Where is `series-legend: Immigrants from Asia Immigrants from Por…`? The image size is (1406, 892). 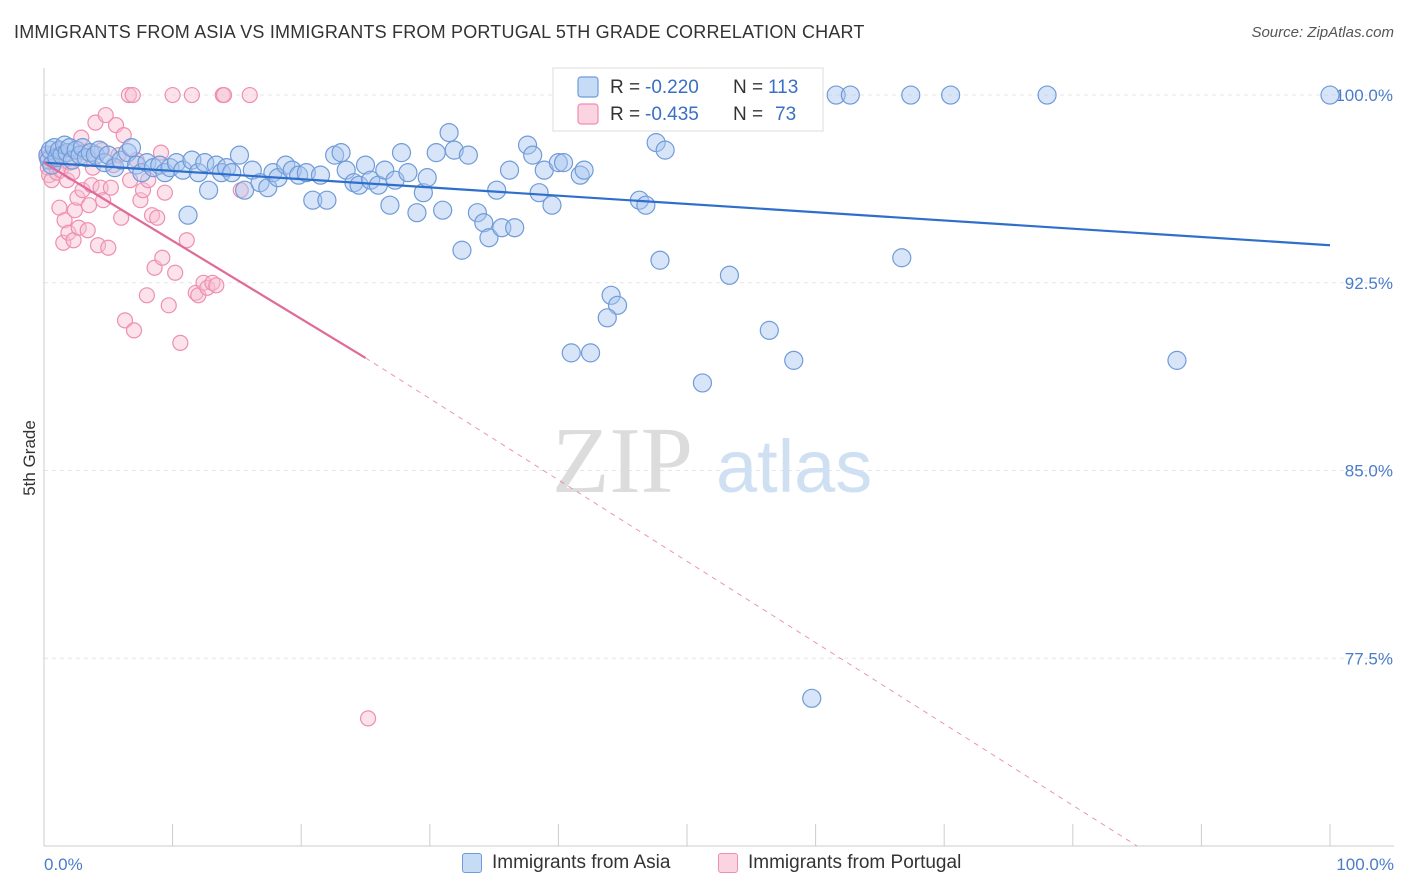
series-legend: Immigrants from Asia Immigrants from Por… is located at coordinates (703, 865).